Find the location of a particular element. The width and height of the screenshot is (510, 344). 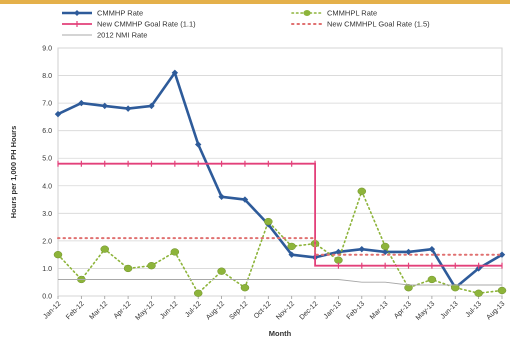

x-tick-label: Jul-12 is located at coordinates (193, 309).